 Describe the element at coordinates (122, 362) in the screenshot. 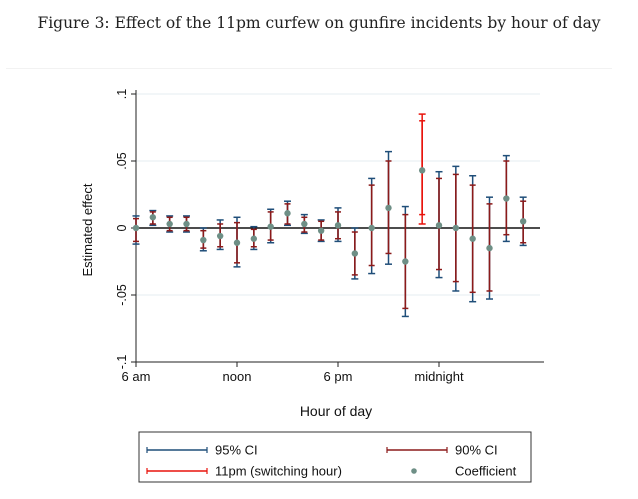

I see `y-tick-label: -.1` at that location.